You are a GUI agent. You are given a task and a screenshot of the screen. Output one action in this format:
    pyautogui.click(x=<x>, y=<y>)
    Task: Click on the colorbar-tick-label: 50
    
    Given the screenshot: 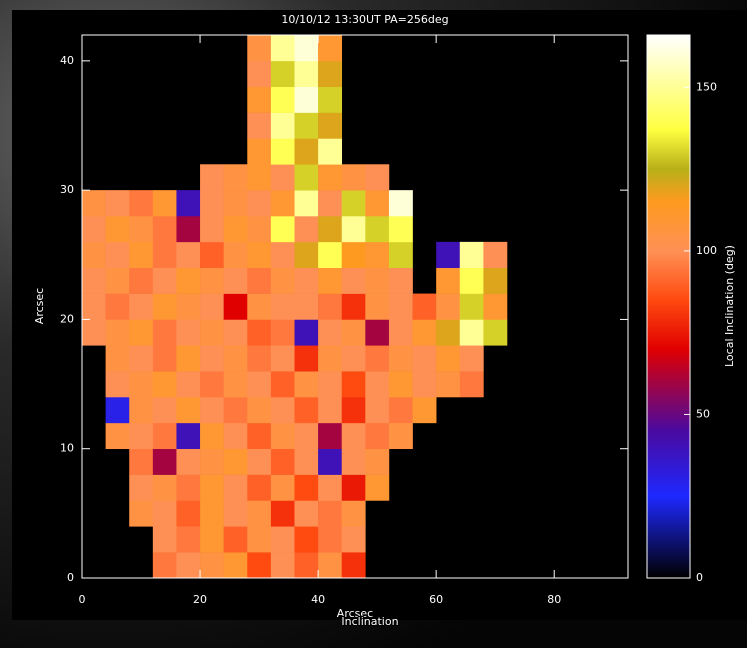 What is the action you would take?
    pyautogui.click(x=703, y=413)
    